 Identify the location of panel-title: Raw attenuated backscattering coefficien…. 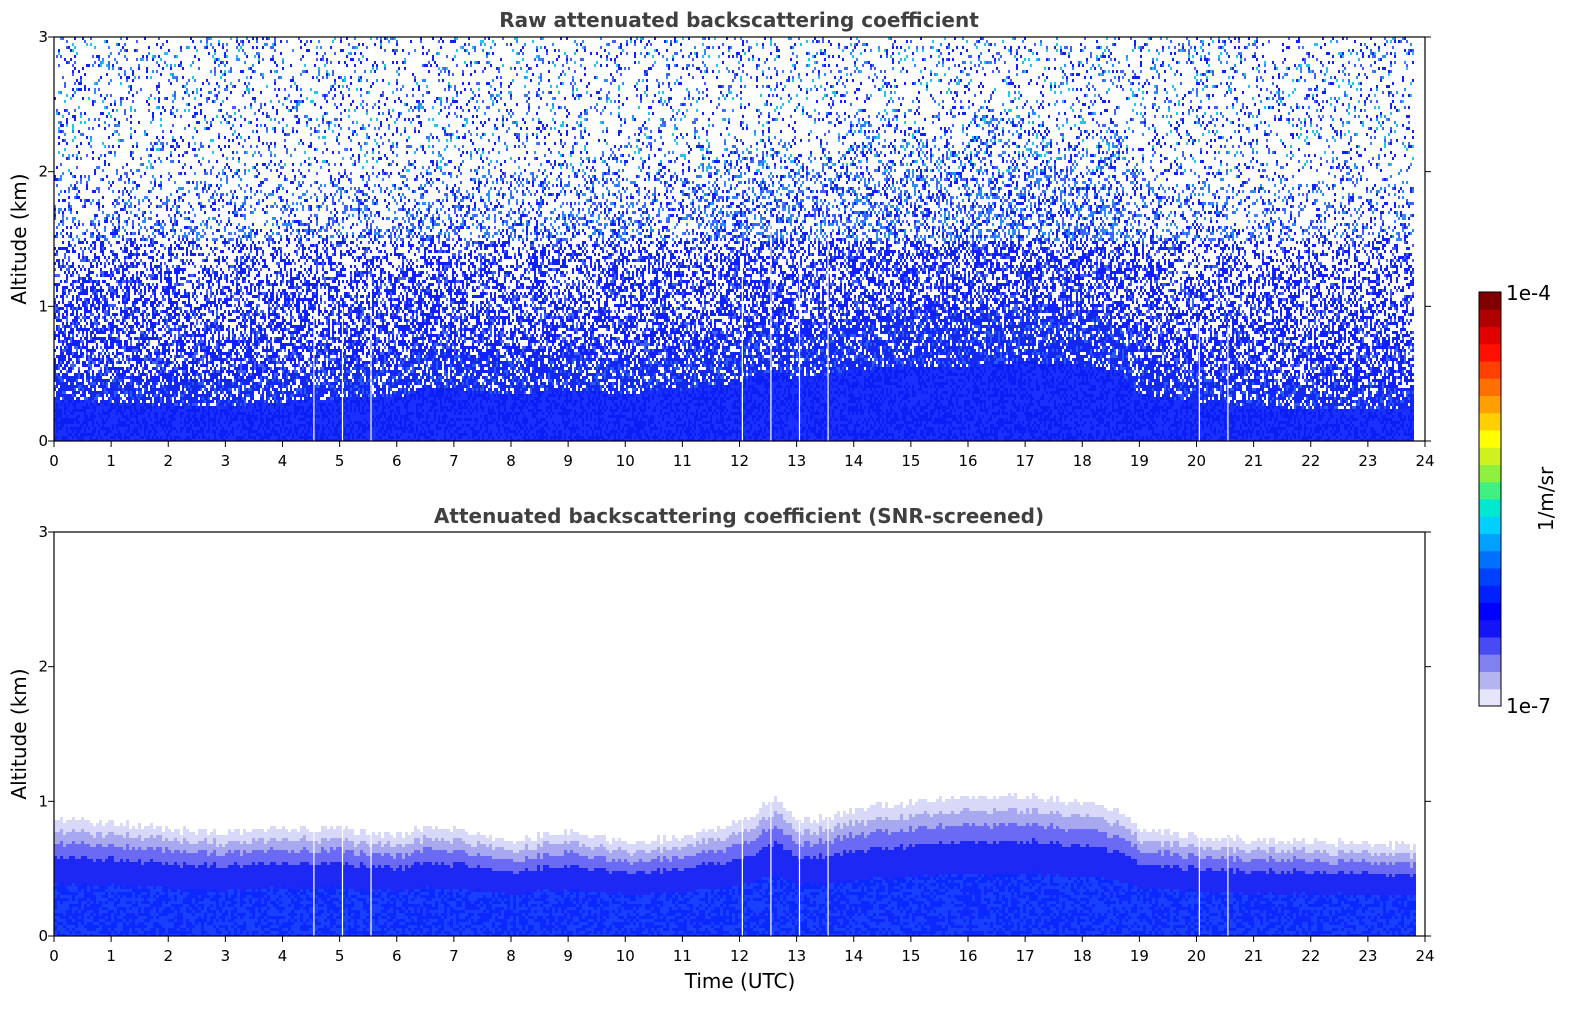
(739, 20).